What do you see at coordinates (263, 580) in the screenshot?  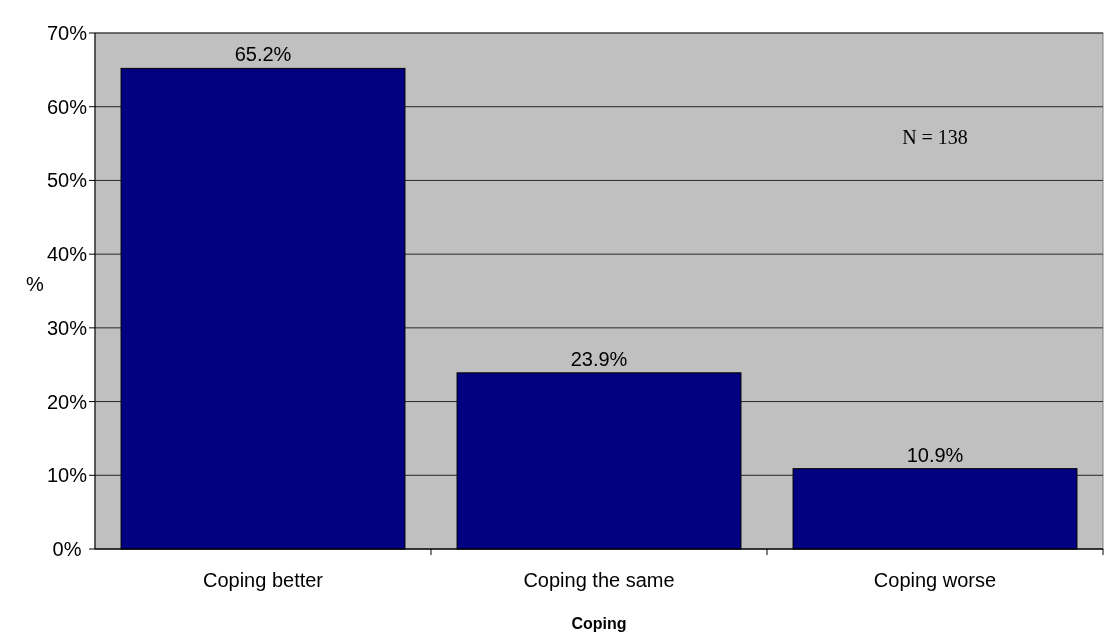 I see `x-tick-label: Coping better` at bounding box center [263, 580].